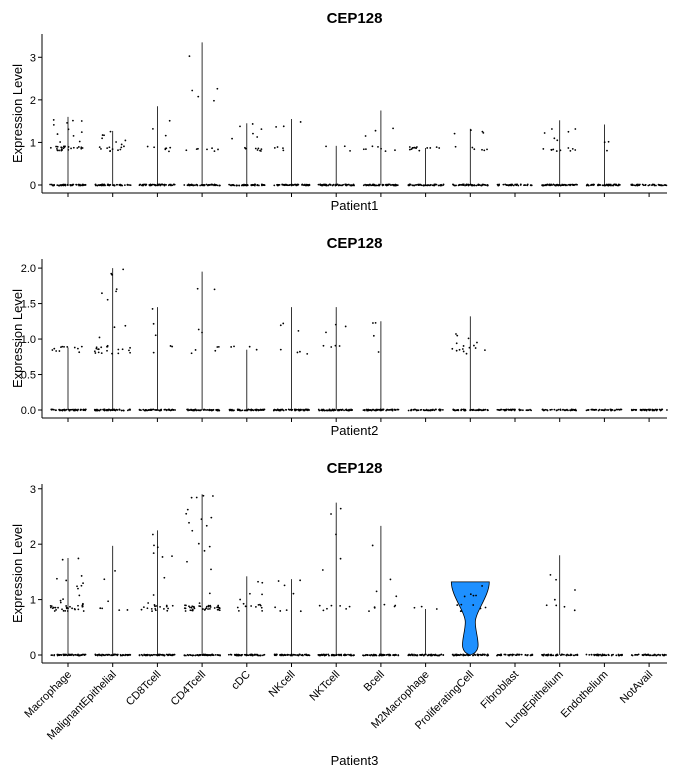 The height and width of the screenshot is (780, 680). I want to click on y-tick-label: 1.5, so click(28, 305).